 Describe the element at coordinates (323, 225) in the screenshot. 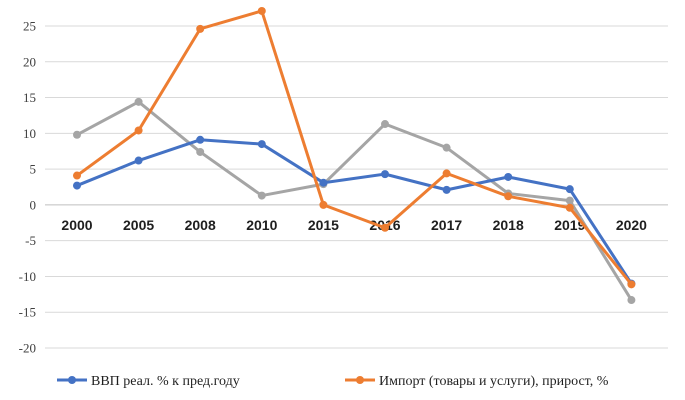

I see `x-category-label: 2015` at that location.